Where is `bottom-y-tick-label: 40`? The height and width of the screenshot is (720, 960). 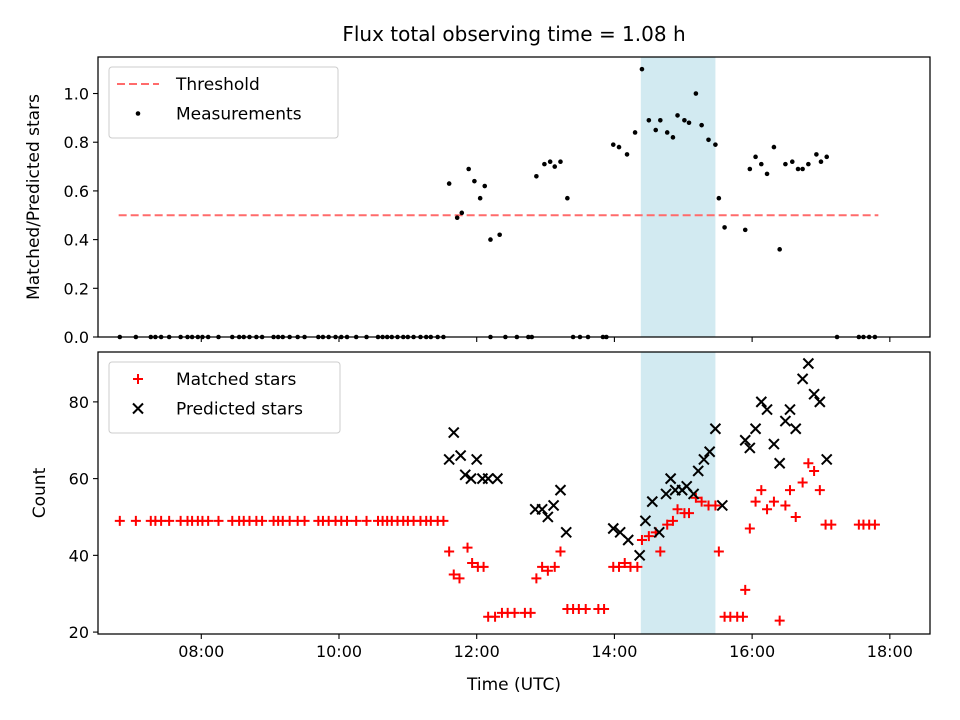 bottom-y-tick-label: 40 is located at coordinates (79, 555).